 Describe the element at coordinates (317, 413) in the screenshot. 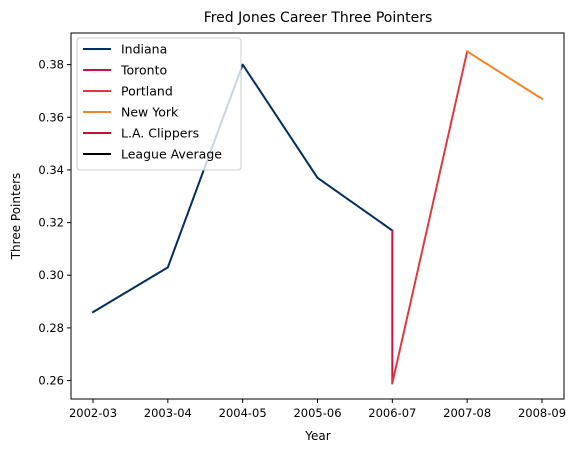

I see `x-tick-label: 2005-06` at that location.